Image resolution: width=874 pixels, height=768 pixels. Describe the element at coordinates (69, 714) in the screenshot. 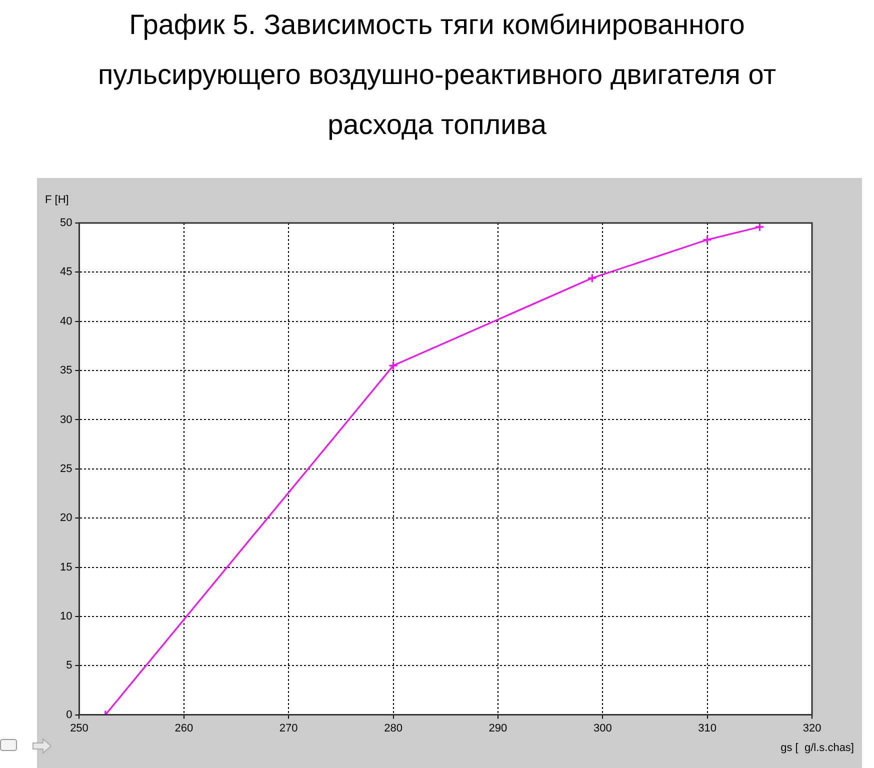

I see `y-tick-label: 0` at that location.